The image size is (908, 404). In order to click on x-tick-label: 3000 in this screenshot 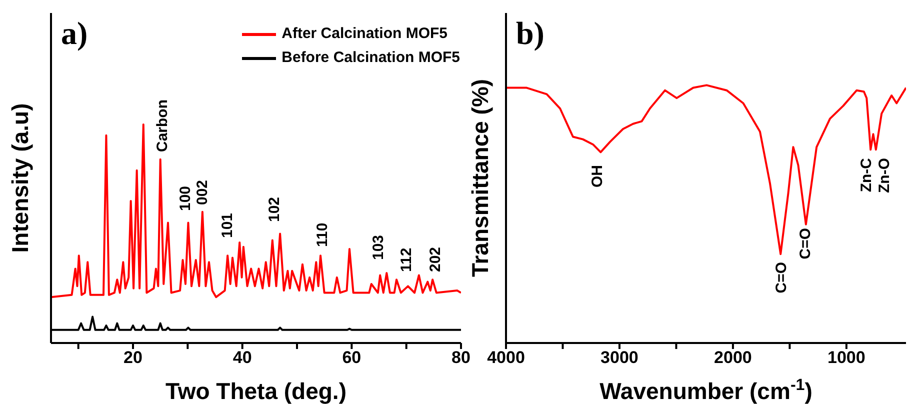, I will do `click(619, 358)`.